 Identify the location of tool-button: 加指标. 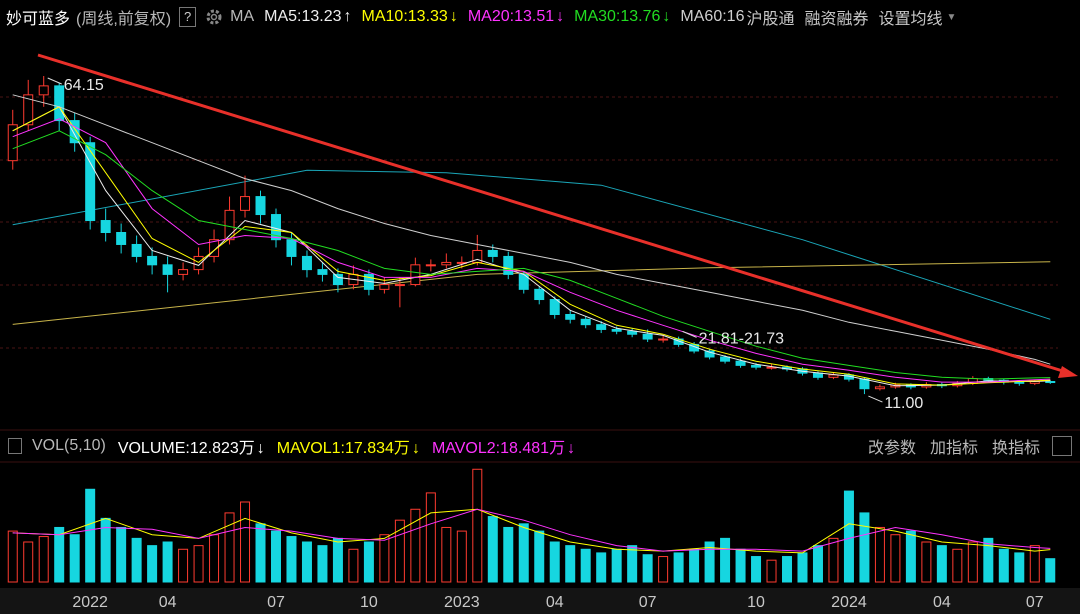
(953, 448).